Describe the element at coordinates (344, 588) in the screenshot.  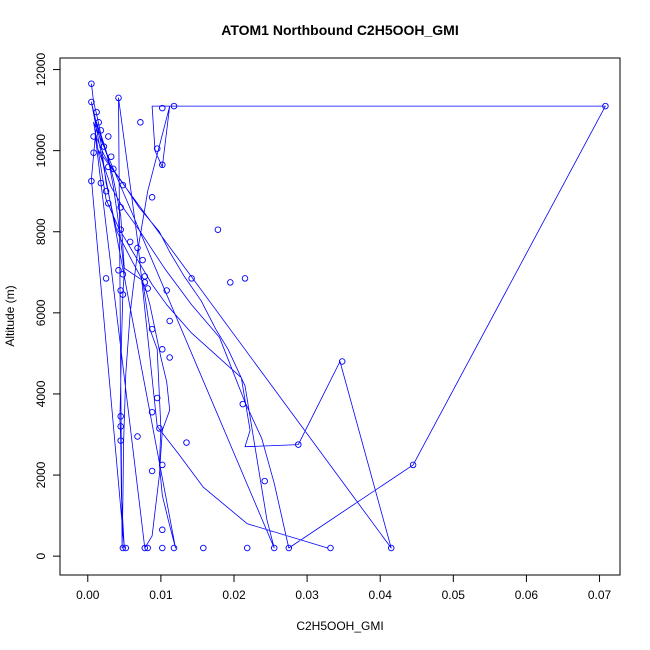
I see `x-axis: 0.00 0.01 0.02 0.03 0.04 0.05 0.06 0.07` at that location.